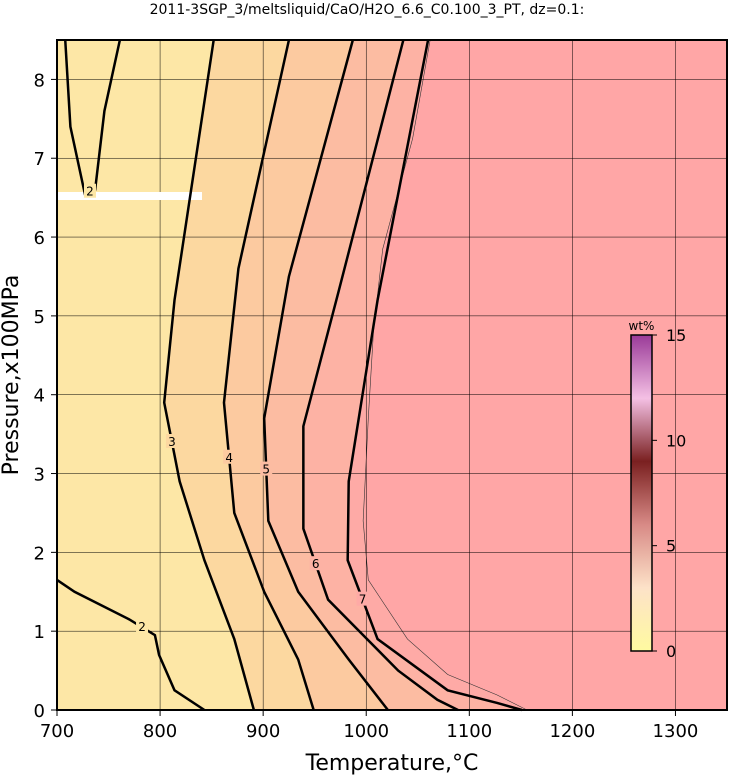  I want to click on contour-label: 6, so click(316, 564).